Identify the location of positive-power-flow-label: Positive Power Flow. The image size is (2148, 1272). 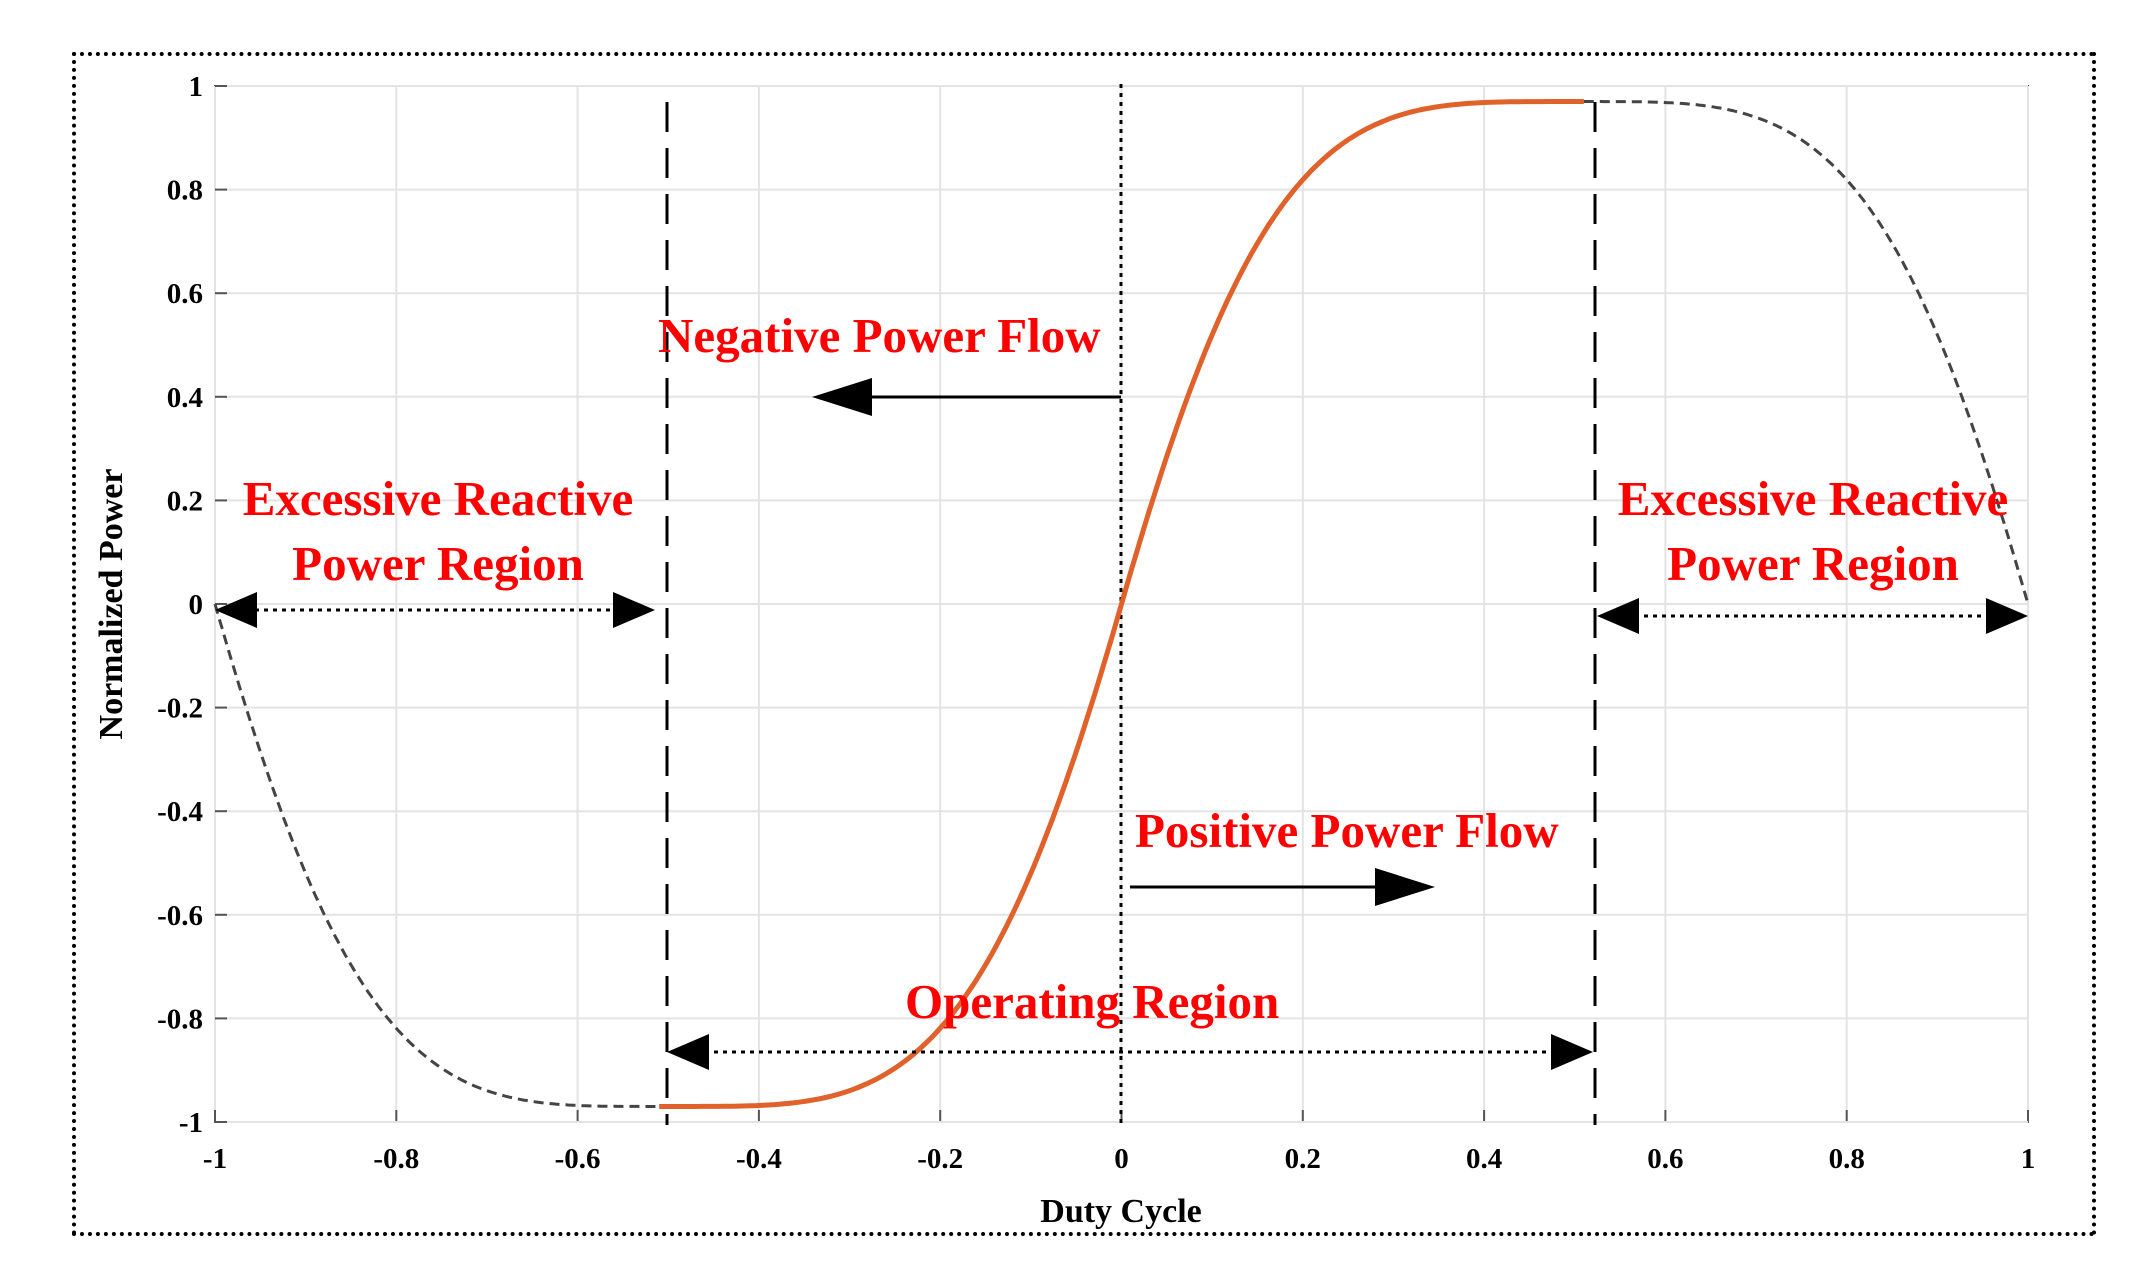
(1347, 830).